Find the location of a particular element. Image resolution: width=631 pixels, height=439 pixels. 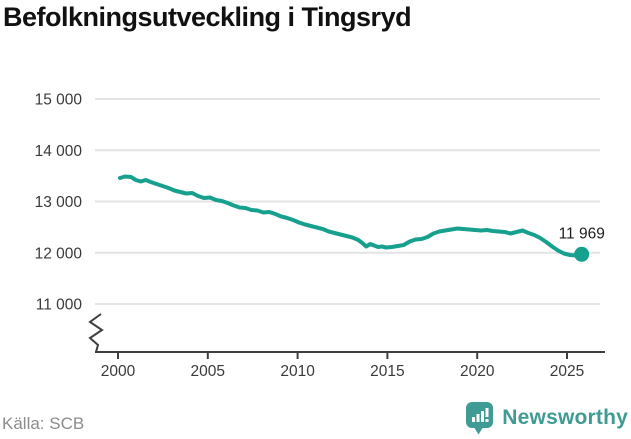

axis-break-zigzag is located at coordinates (96, 333).